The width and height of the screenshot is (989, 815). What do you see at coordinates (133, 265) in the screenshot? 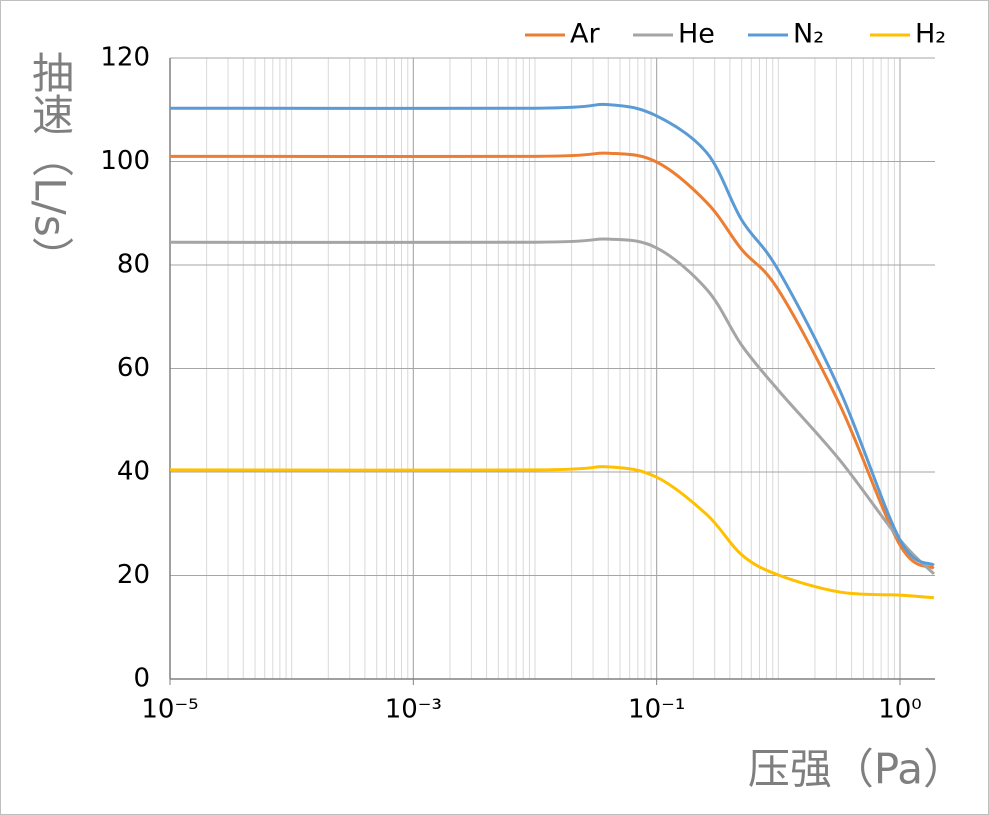
I see `y-tick-label: 80` at bounding box center [133, 265].